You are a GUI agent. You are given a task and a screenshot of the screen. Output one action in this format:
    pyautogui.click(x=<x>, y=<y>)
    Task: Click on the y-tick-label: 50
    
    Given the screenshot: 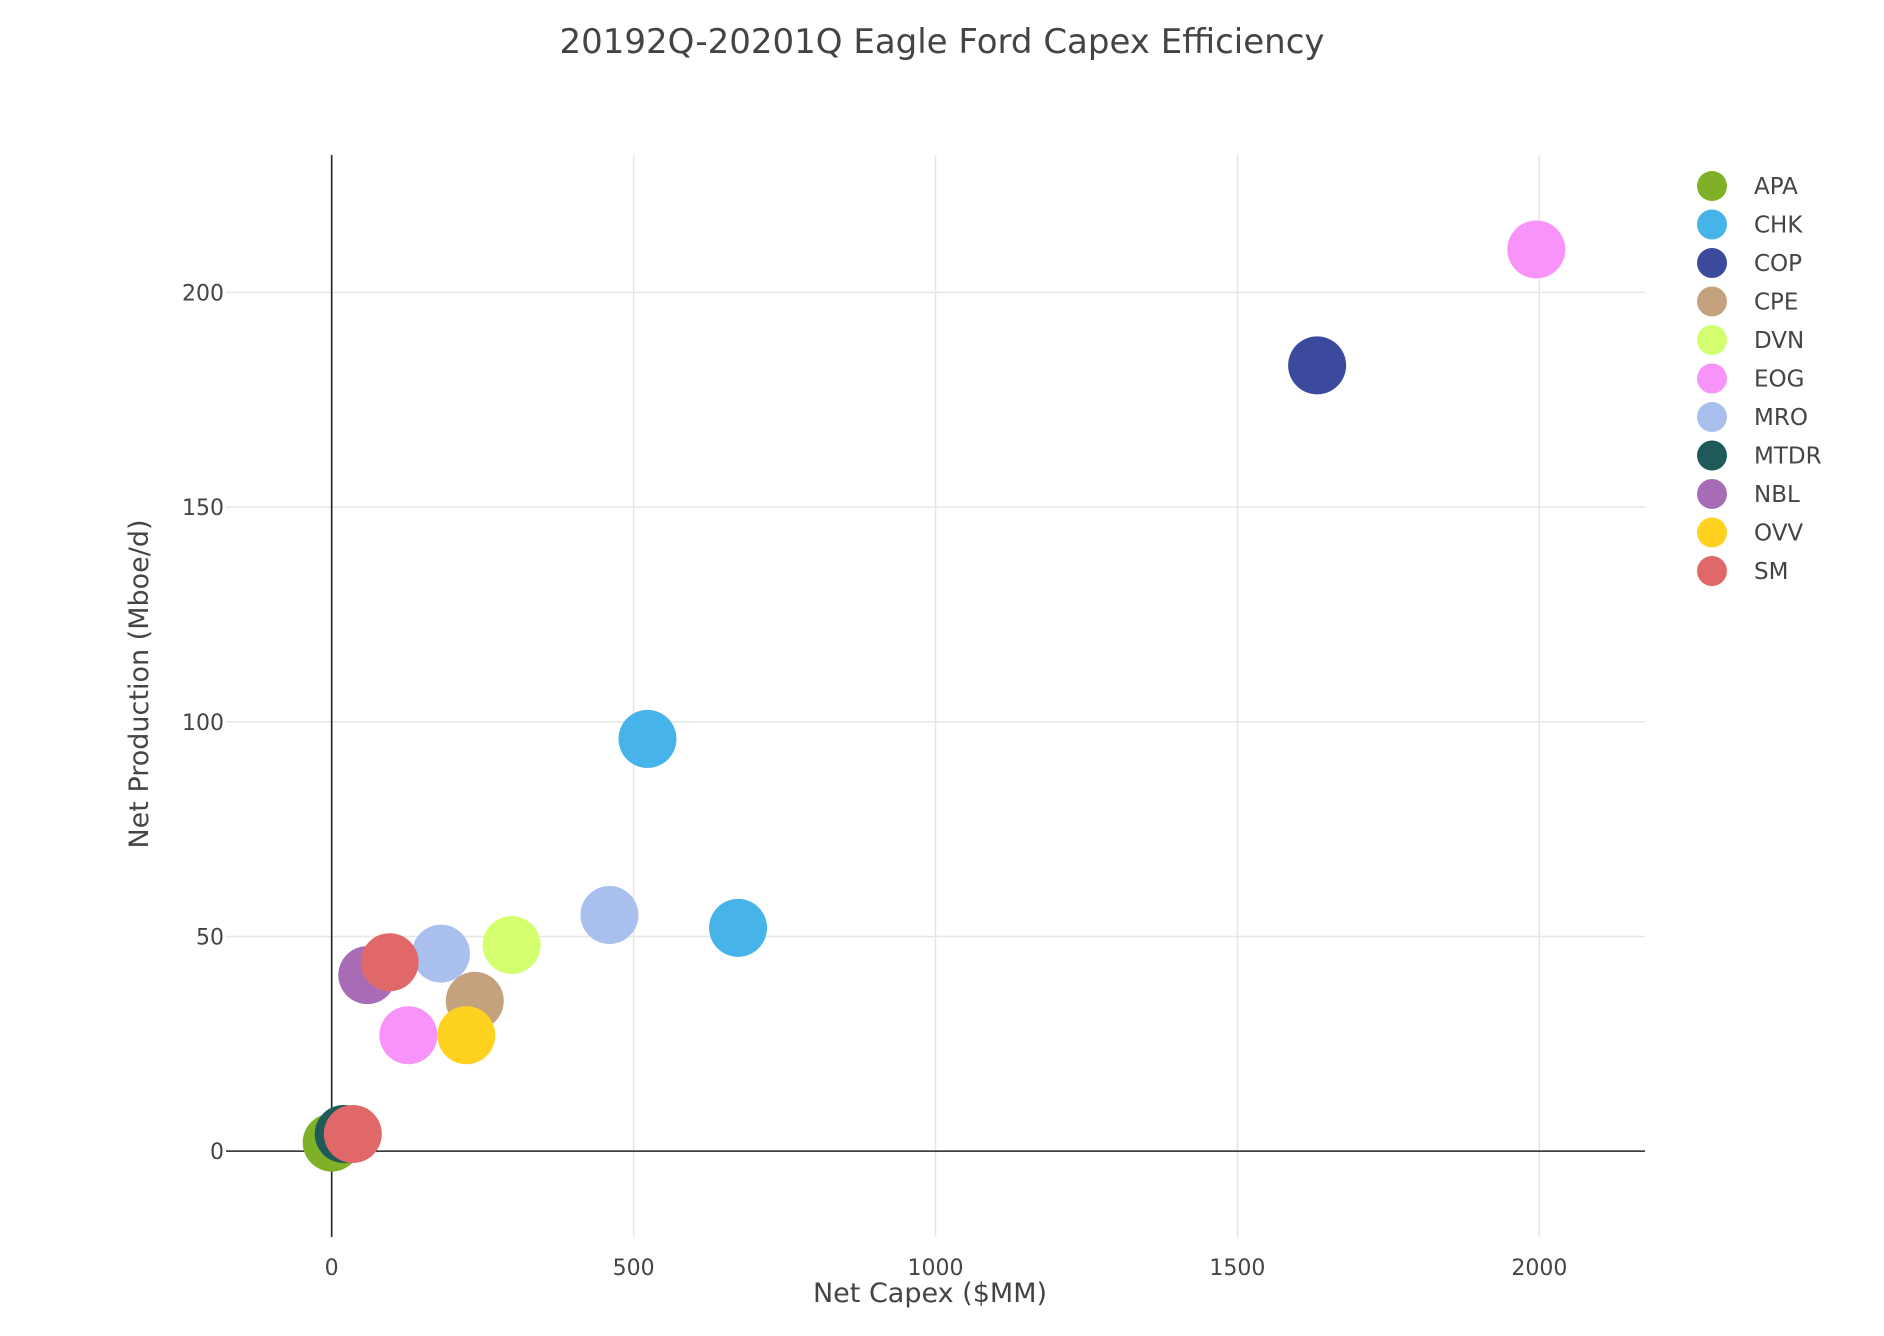 What is the action you would take?
    pyautogui.click(x=210, y=937)
    